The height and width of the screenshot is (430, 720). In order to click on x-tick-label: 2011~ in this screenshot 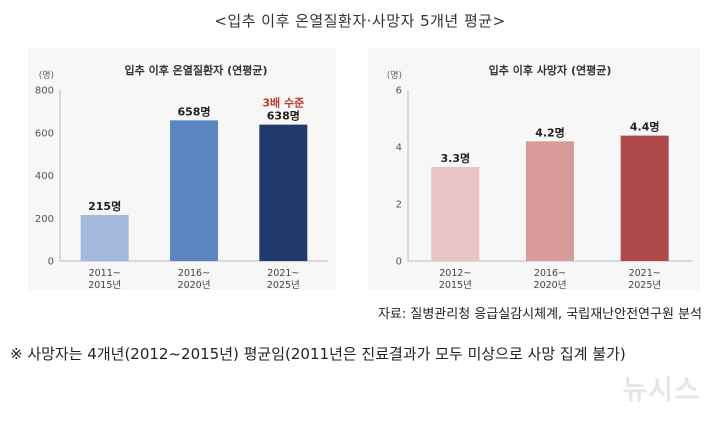, I will do `click(105, 273)`.